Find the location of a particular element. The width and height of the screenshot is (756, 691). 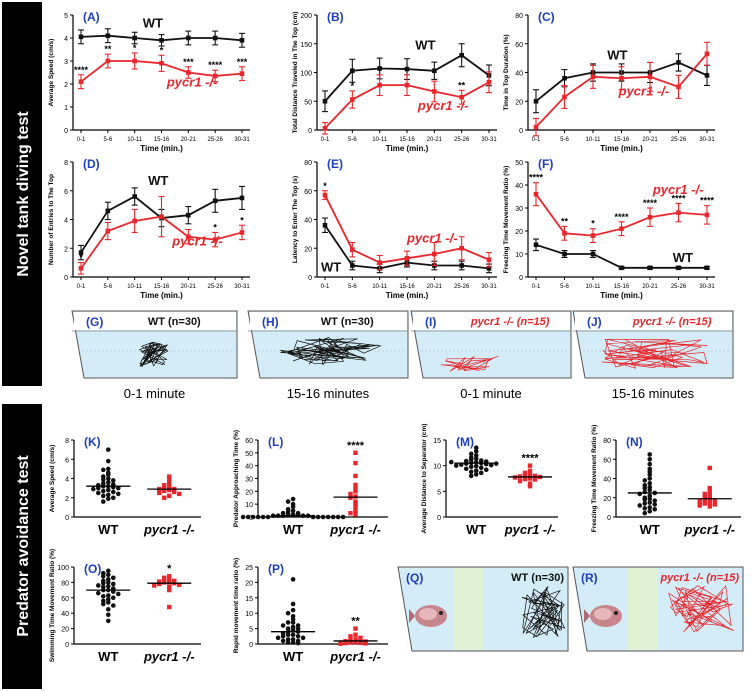

y-tick-label: 60 is located at coordinates (65, 599).